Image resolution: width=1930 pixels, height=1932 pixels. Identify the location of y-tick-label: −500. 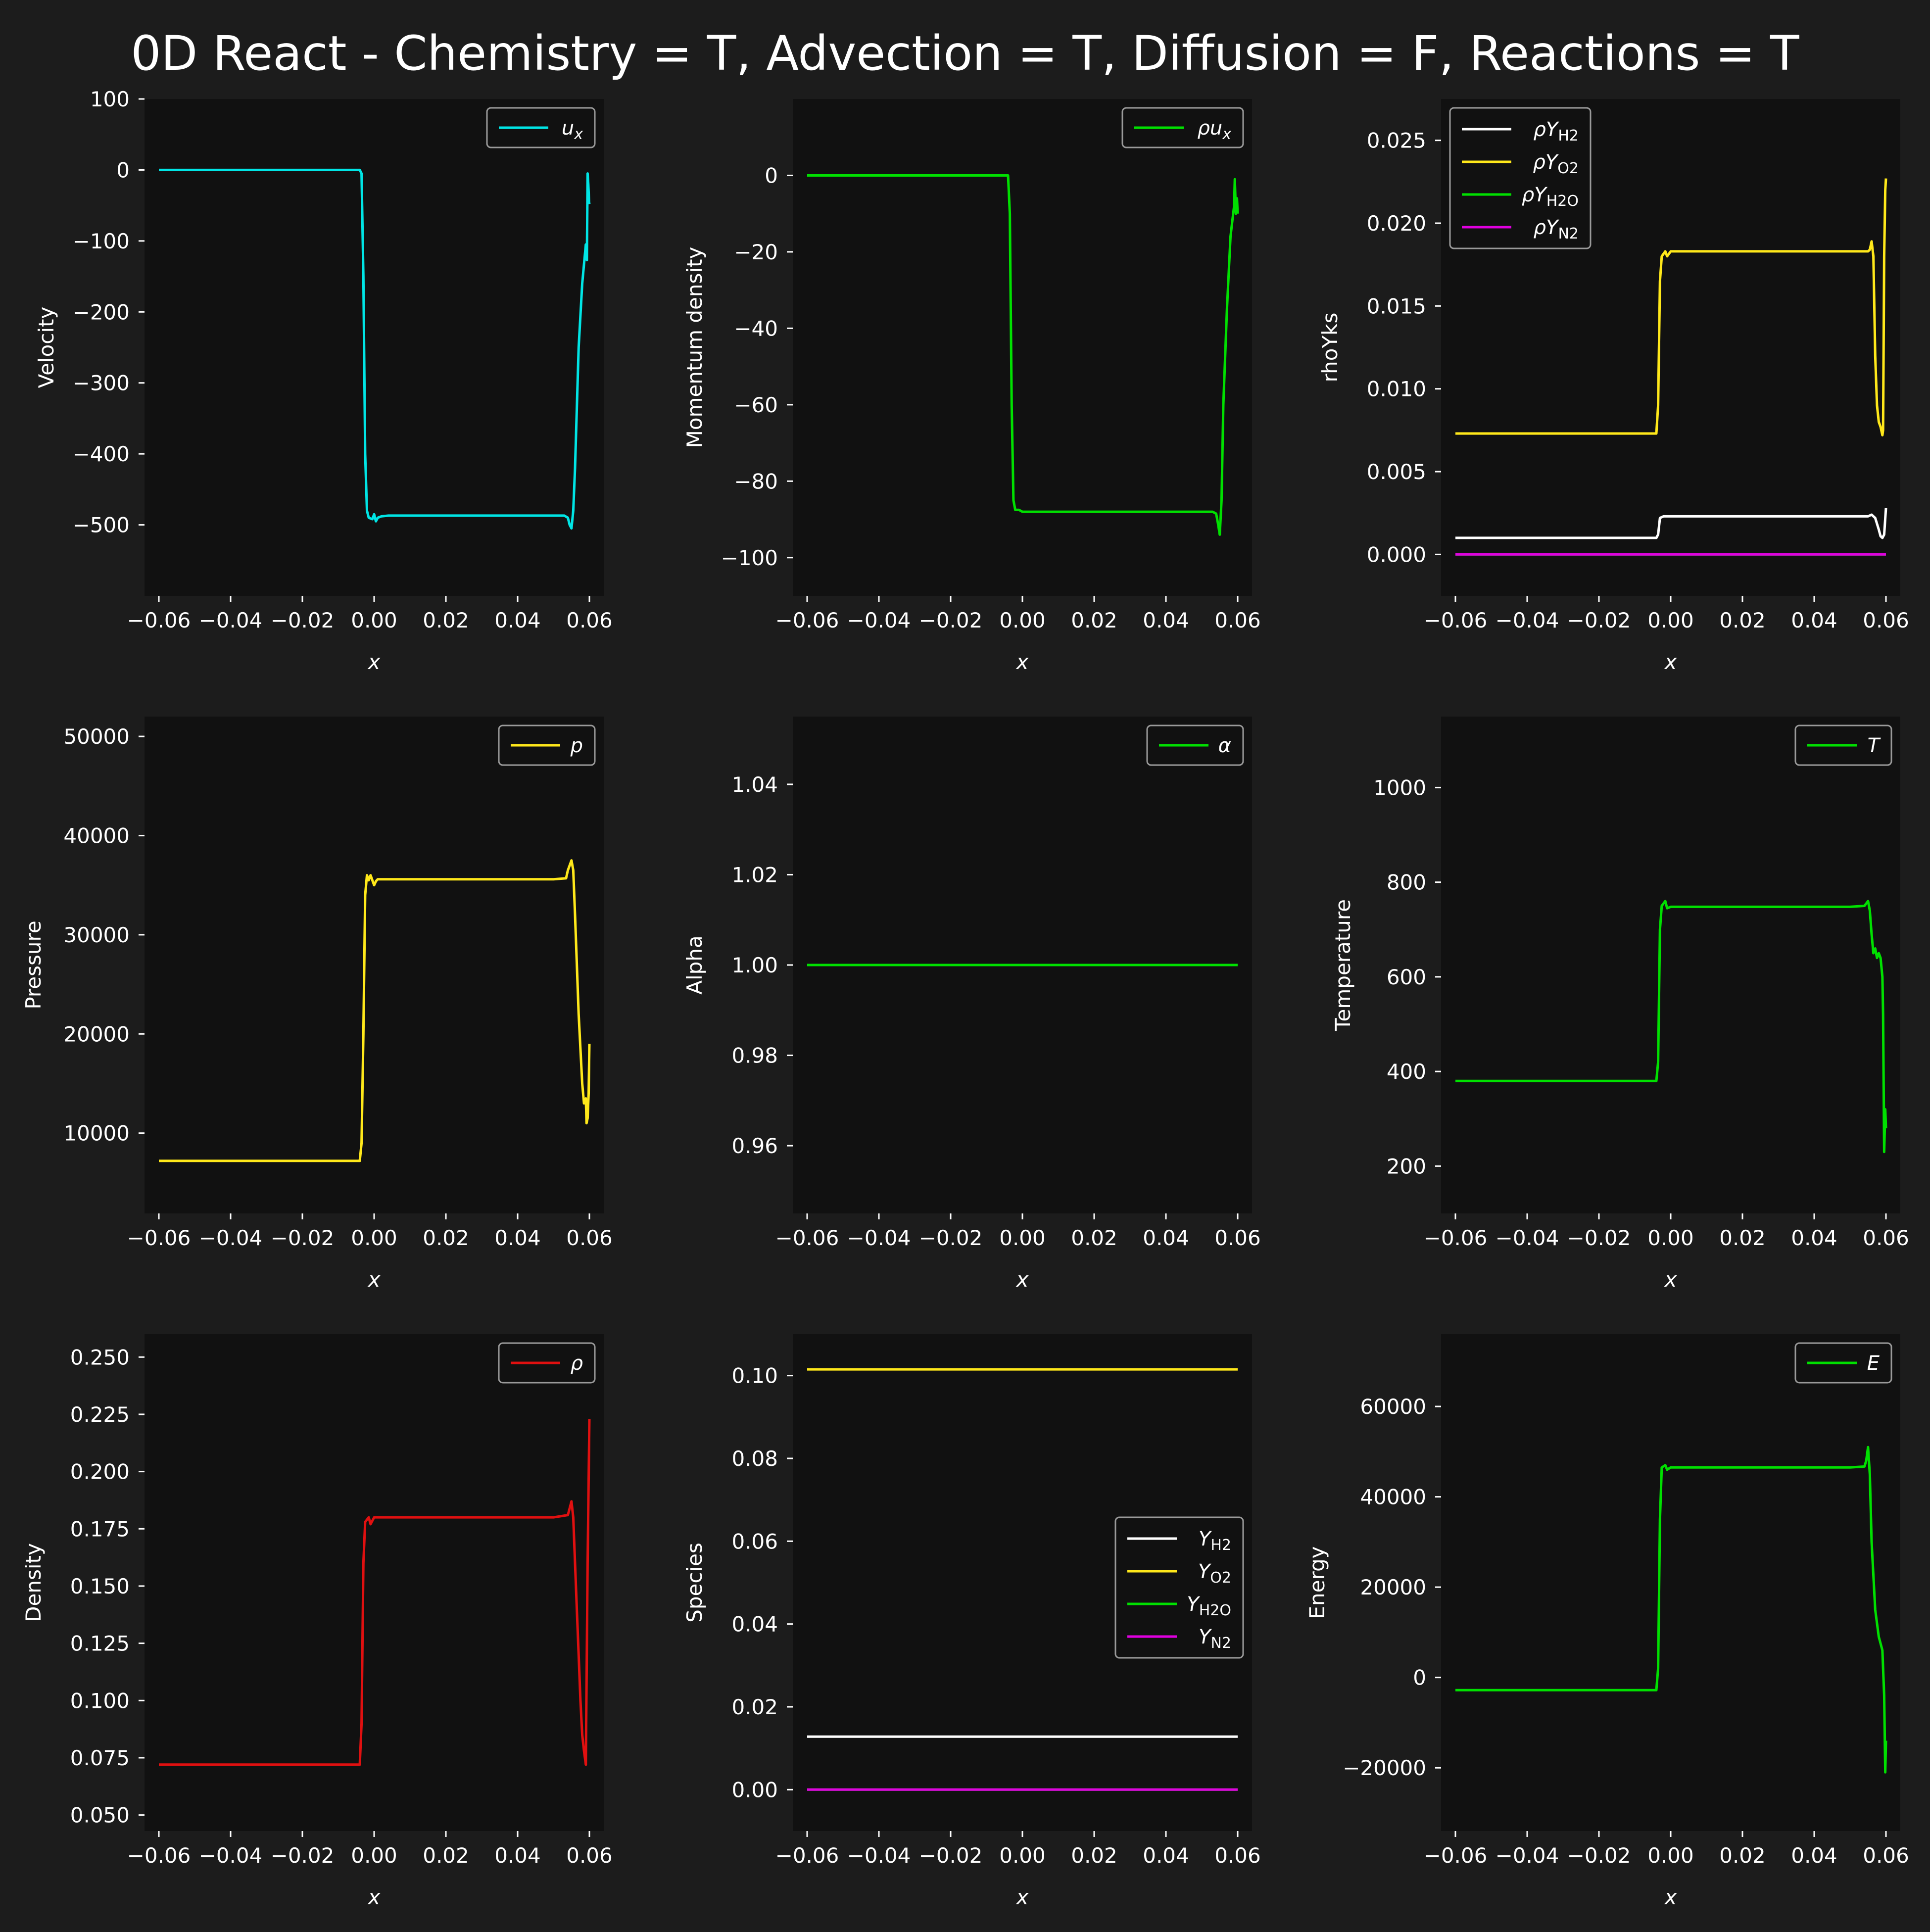
(102, 525).